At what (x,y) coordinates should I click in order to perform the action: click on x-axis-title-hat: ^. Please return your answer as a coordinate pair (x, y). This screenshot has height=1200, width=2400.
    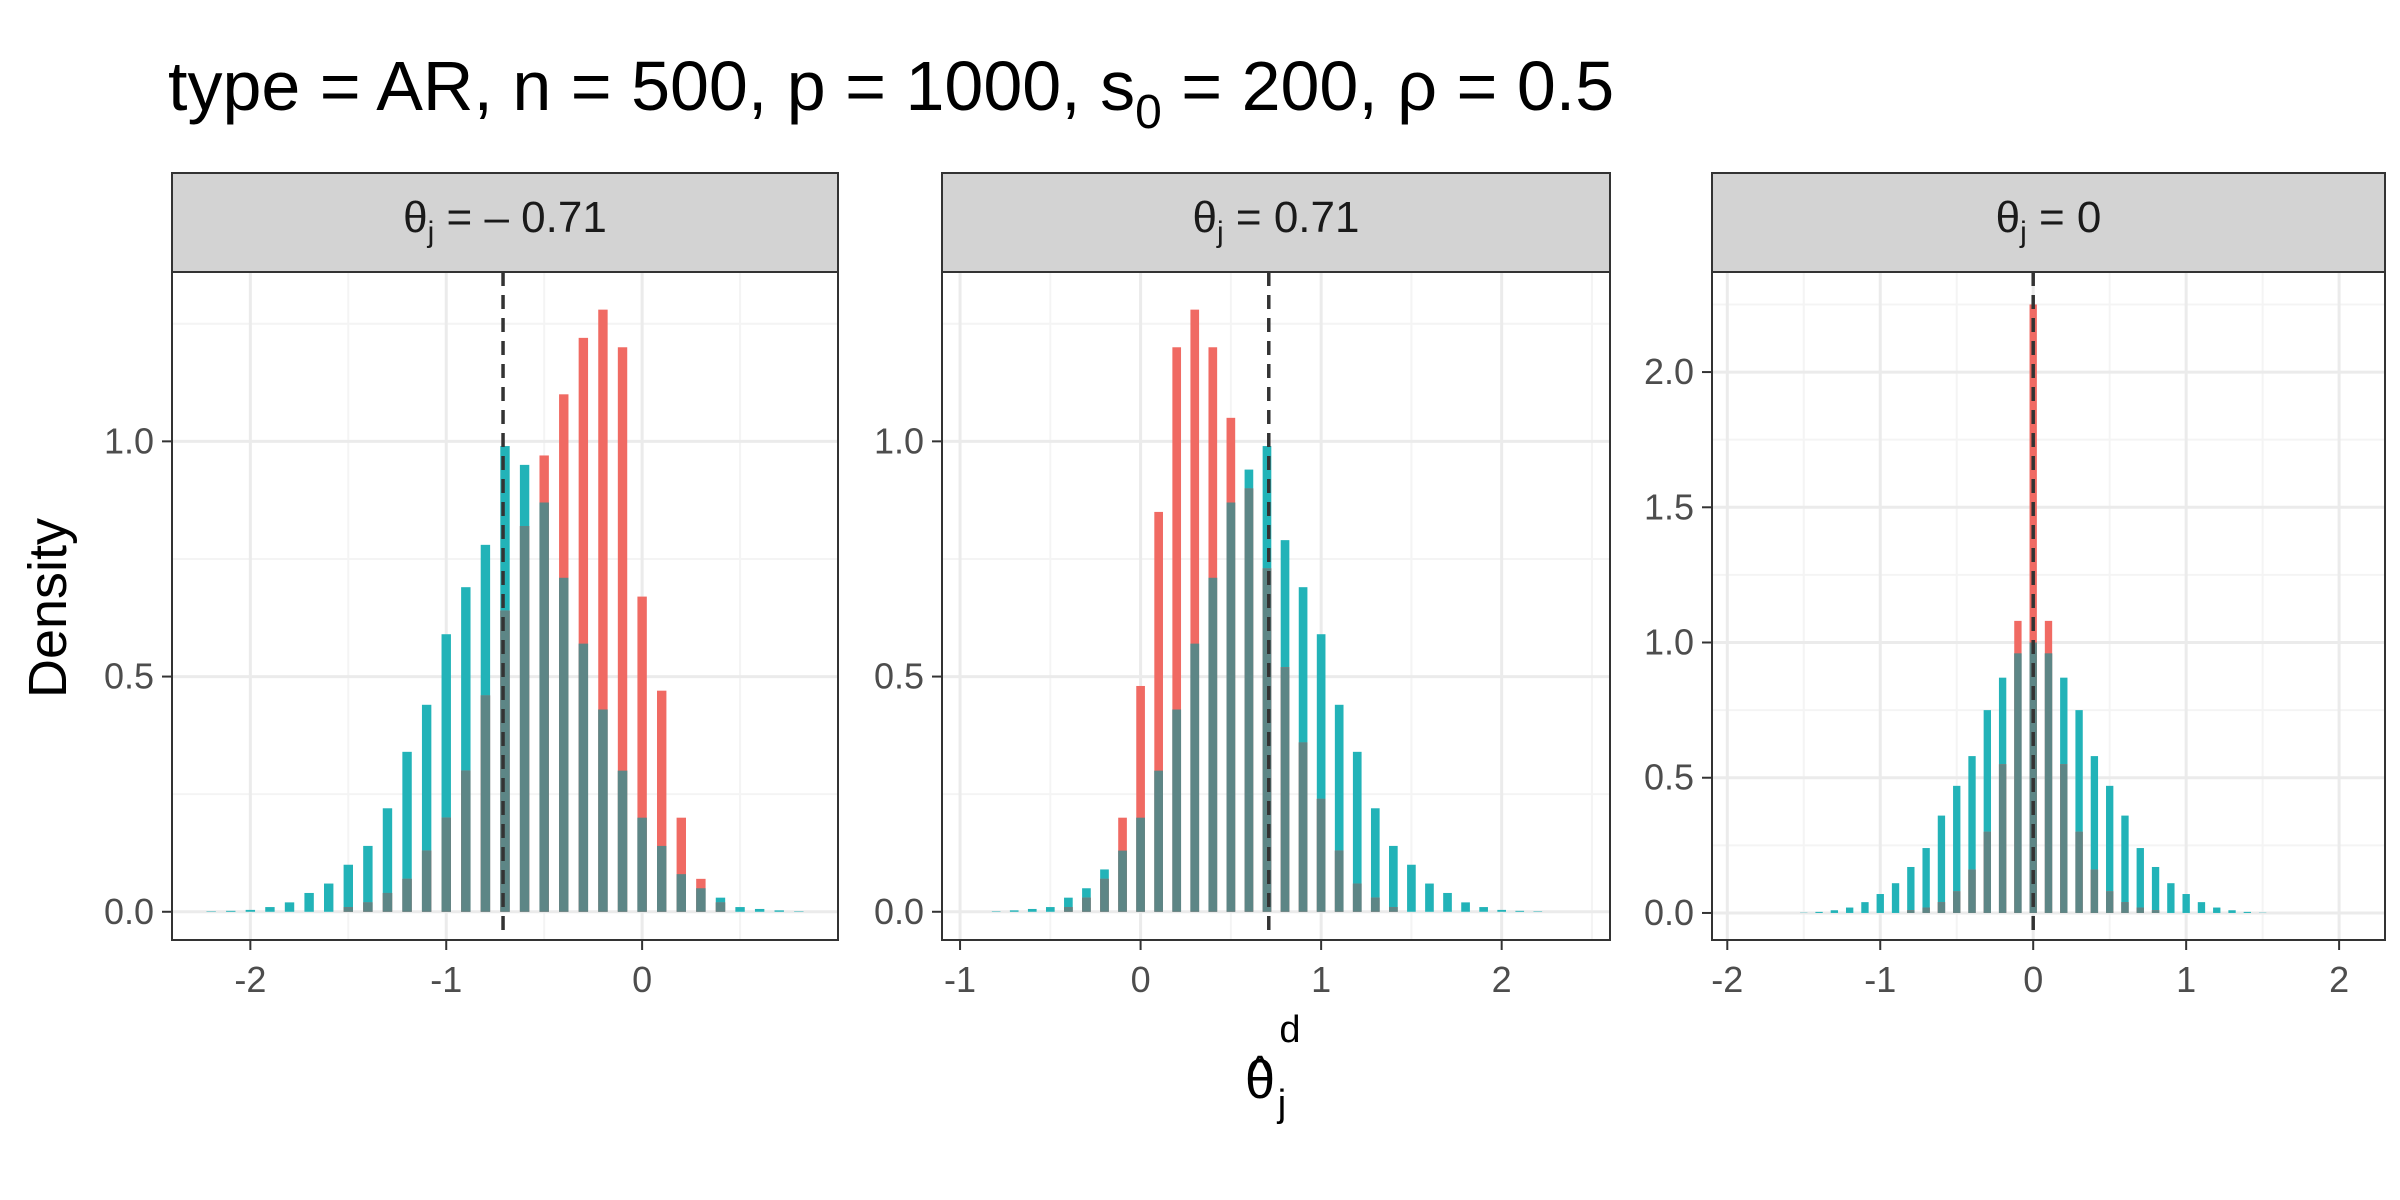
    Looking at the image, I should click on (1260, 1071).